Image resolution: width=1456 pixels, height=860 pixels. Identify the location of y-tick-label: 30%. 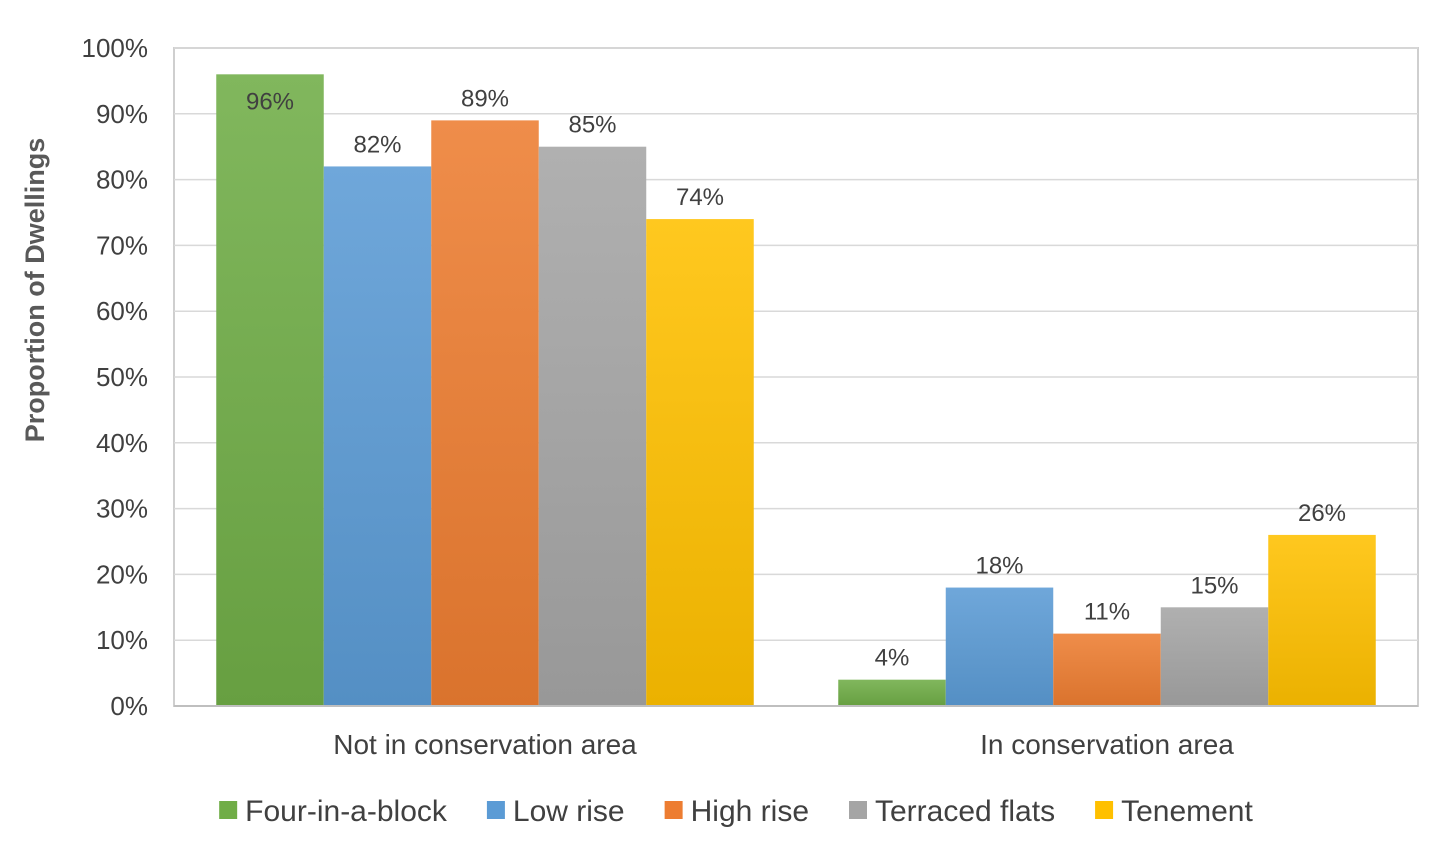
(122, 509).